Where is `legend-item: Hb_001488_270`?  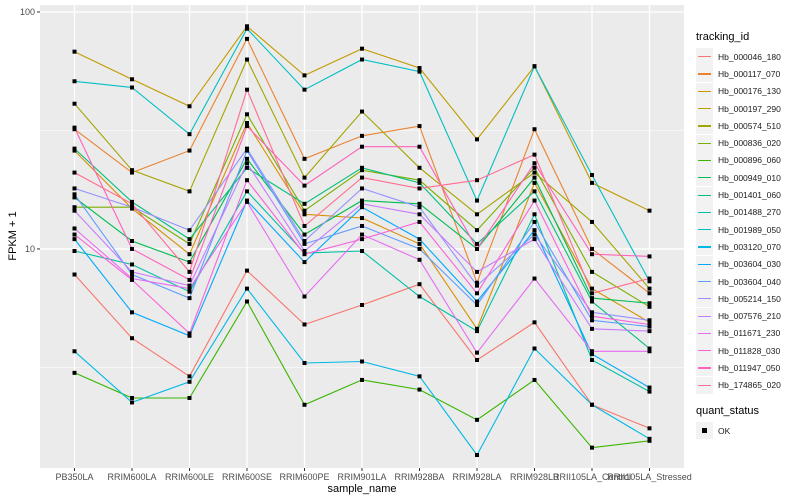
legend-item: Hb_001488_270 is located at coordinates (746, 212).